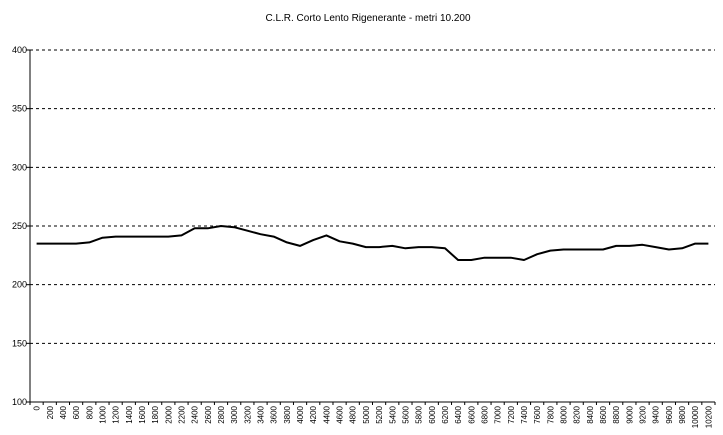  What do you see at coordinates (629, 414) in the screenshot?
I see `x-tick-label: 9000` at bounding box center [629, 414].